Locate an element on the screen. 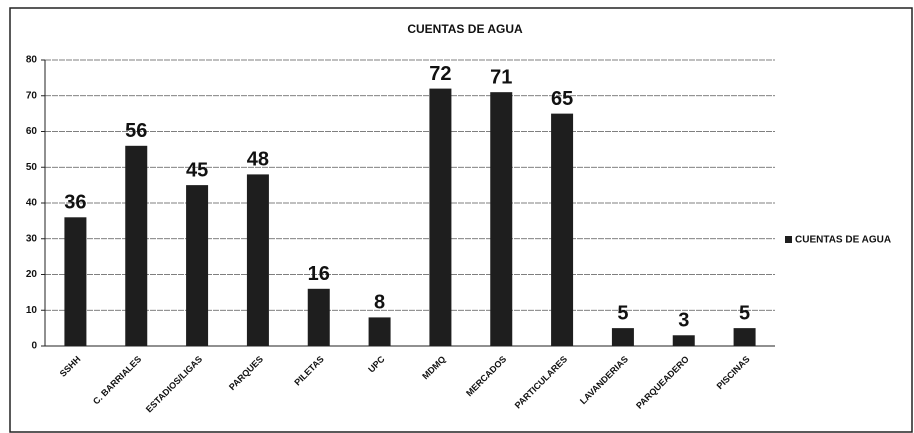  chart-title: CUENTAS DE AGUA is located at coordinates (465, 29).